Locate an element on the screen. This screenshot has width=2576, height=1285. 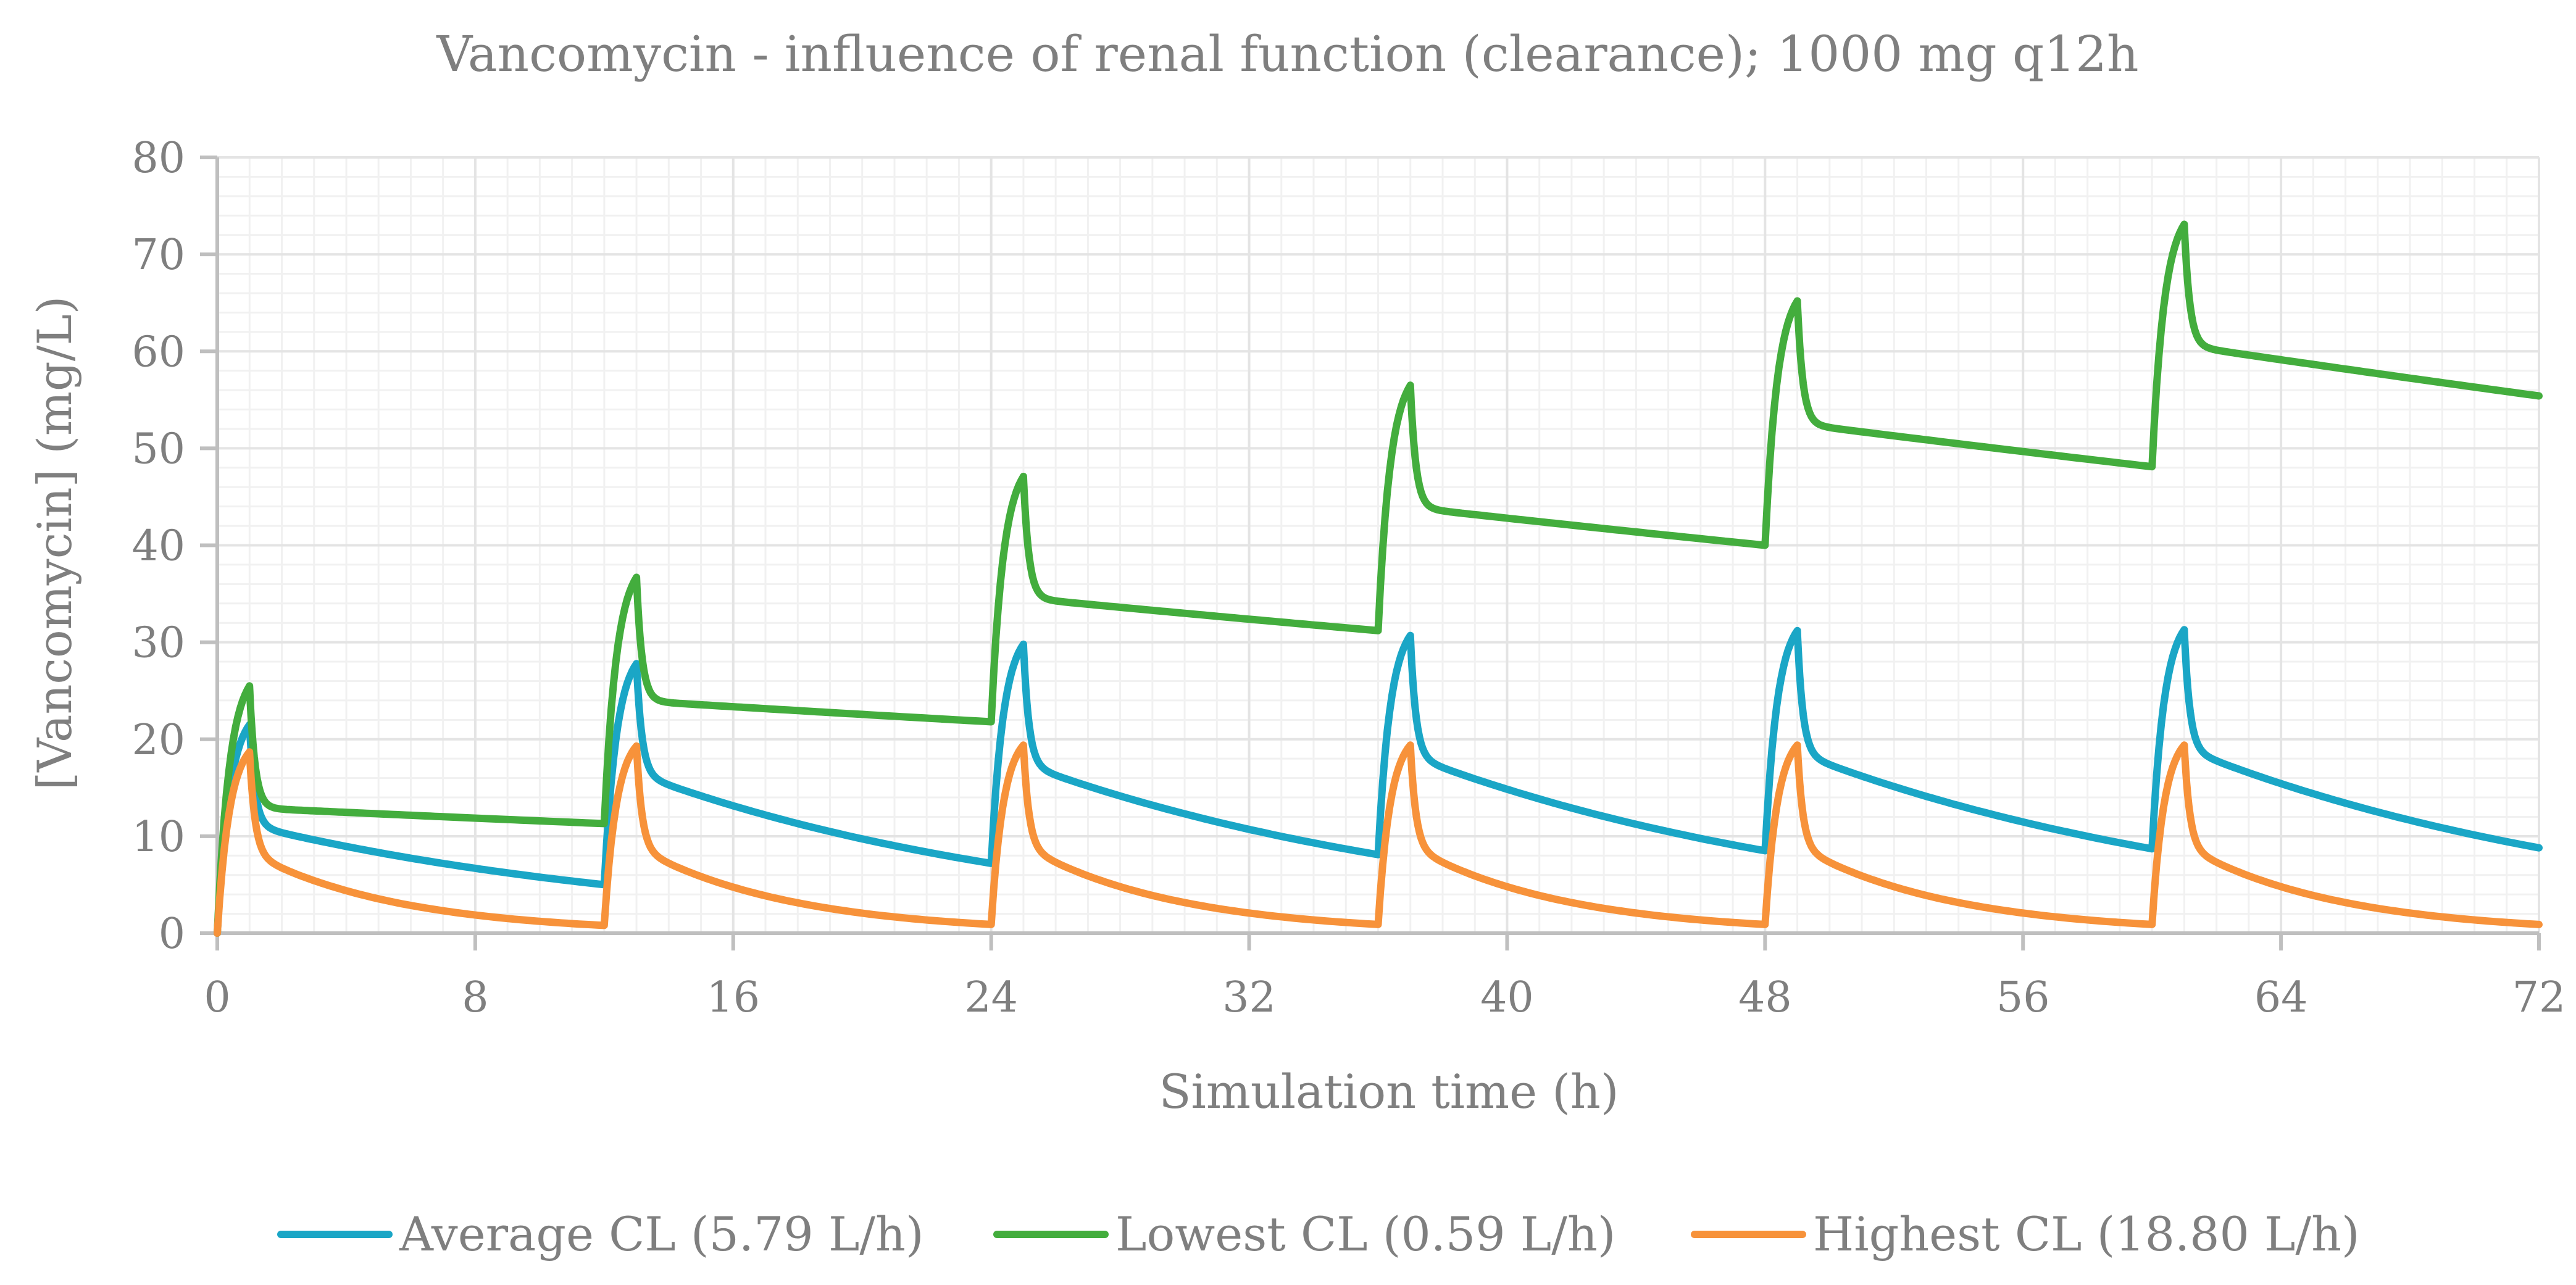
legend-label: Lowest CL (0.59 L/h) is located at coordinates (1365, 1234).